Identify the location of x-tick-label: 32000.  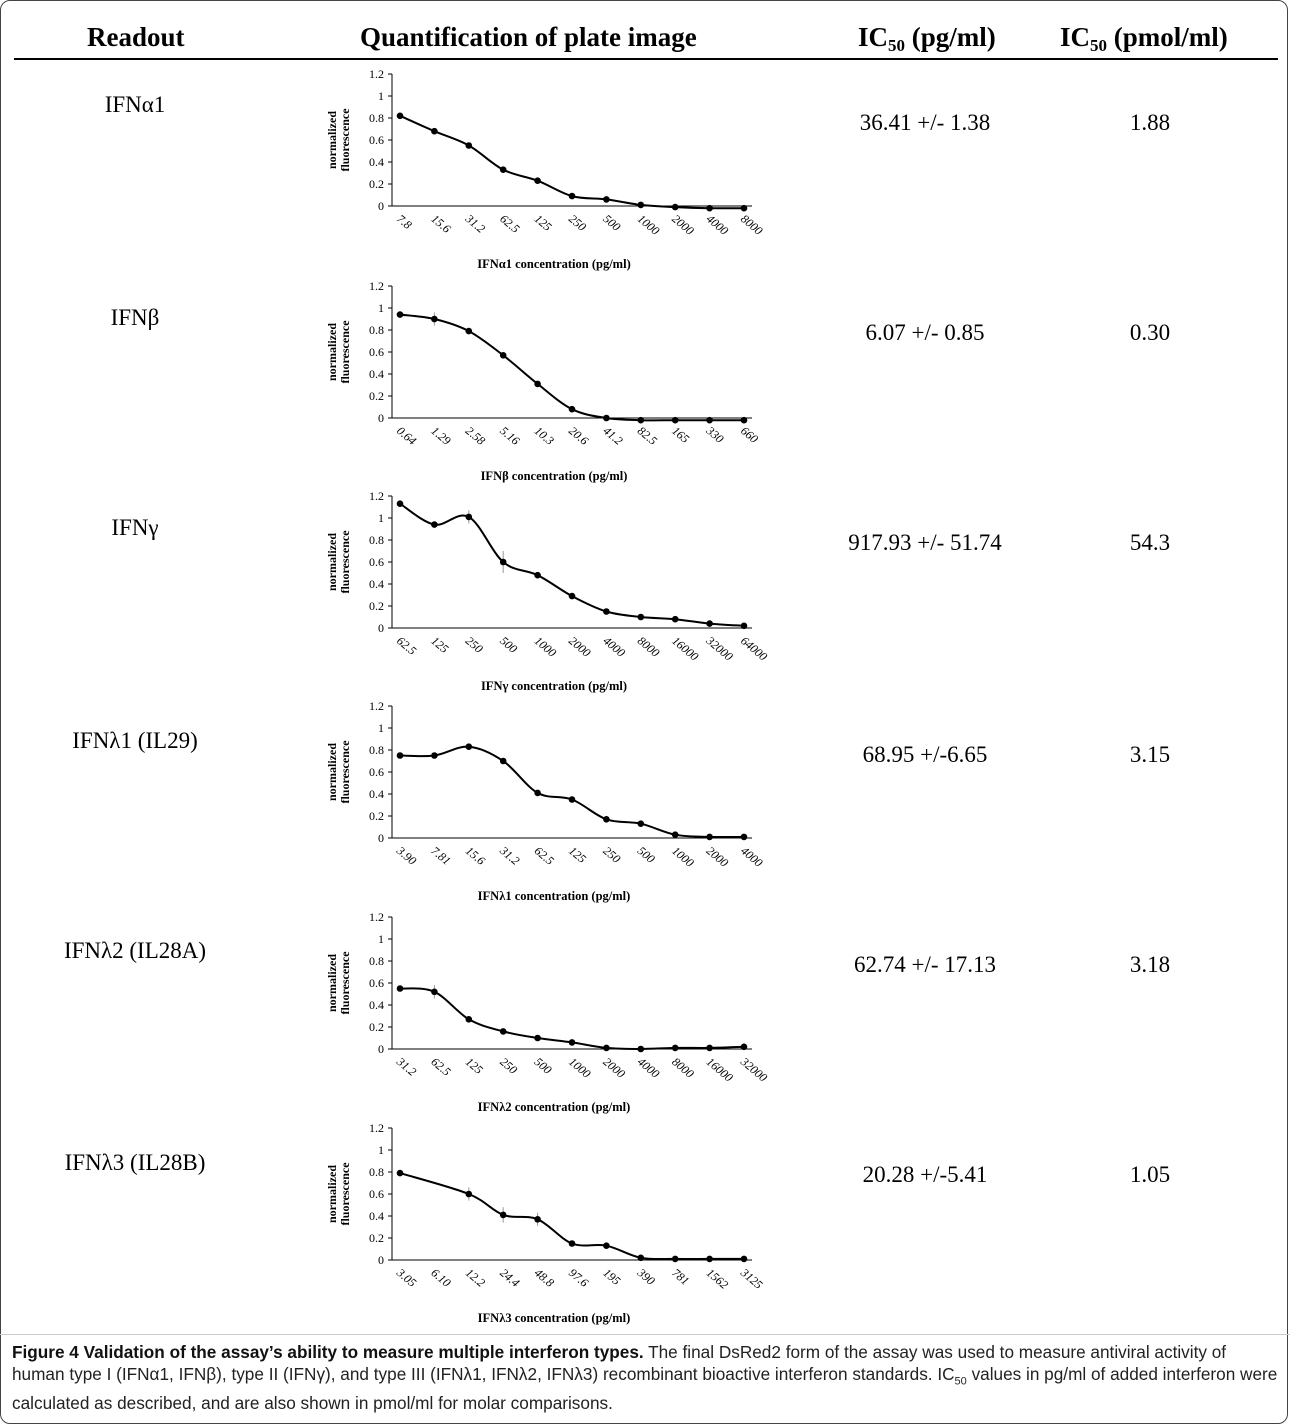
(753, 1069).